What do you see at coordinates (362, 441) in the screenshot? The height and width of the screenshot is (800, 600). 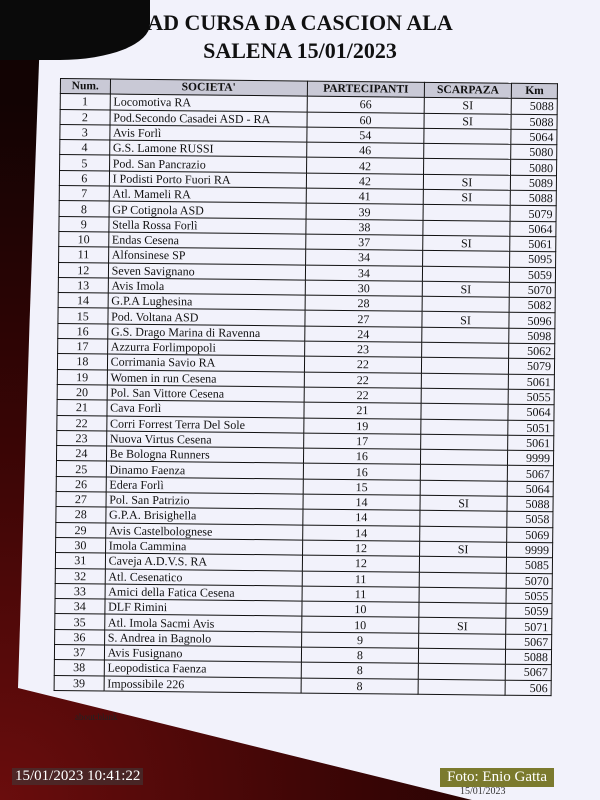 I see `cell-partecipanti: 17` at bounding box center [362, 441].